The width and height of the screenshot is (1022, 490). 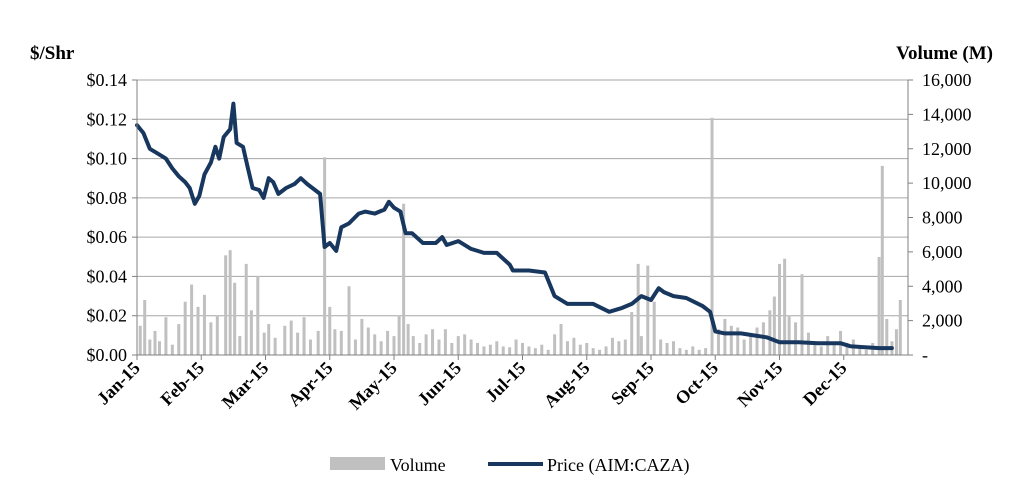 I want to click on left-axis-title: $/Shr, so click(x=52, y=53).